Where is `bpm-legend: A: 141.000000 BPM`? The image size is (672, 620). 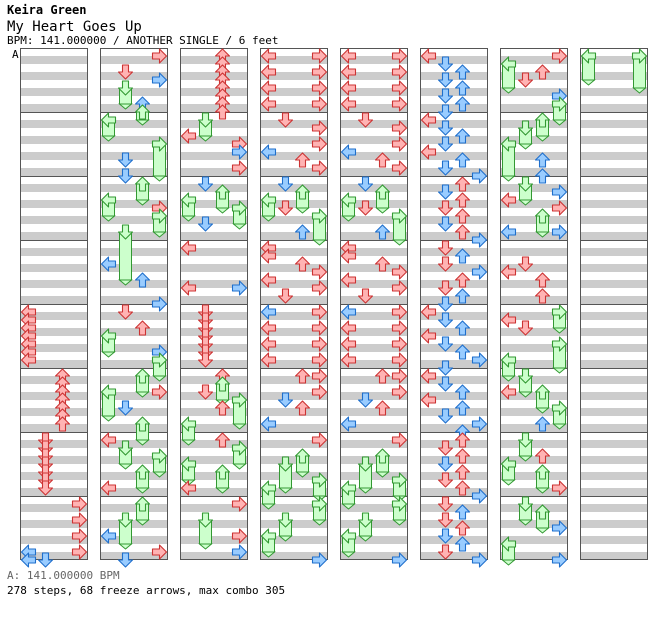 bpm-legend: A: 141.000000 BPM is located at coordinates (63, 575).